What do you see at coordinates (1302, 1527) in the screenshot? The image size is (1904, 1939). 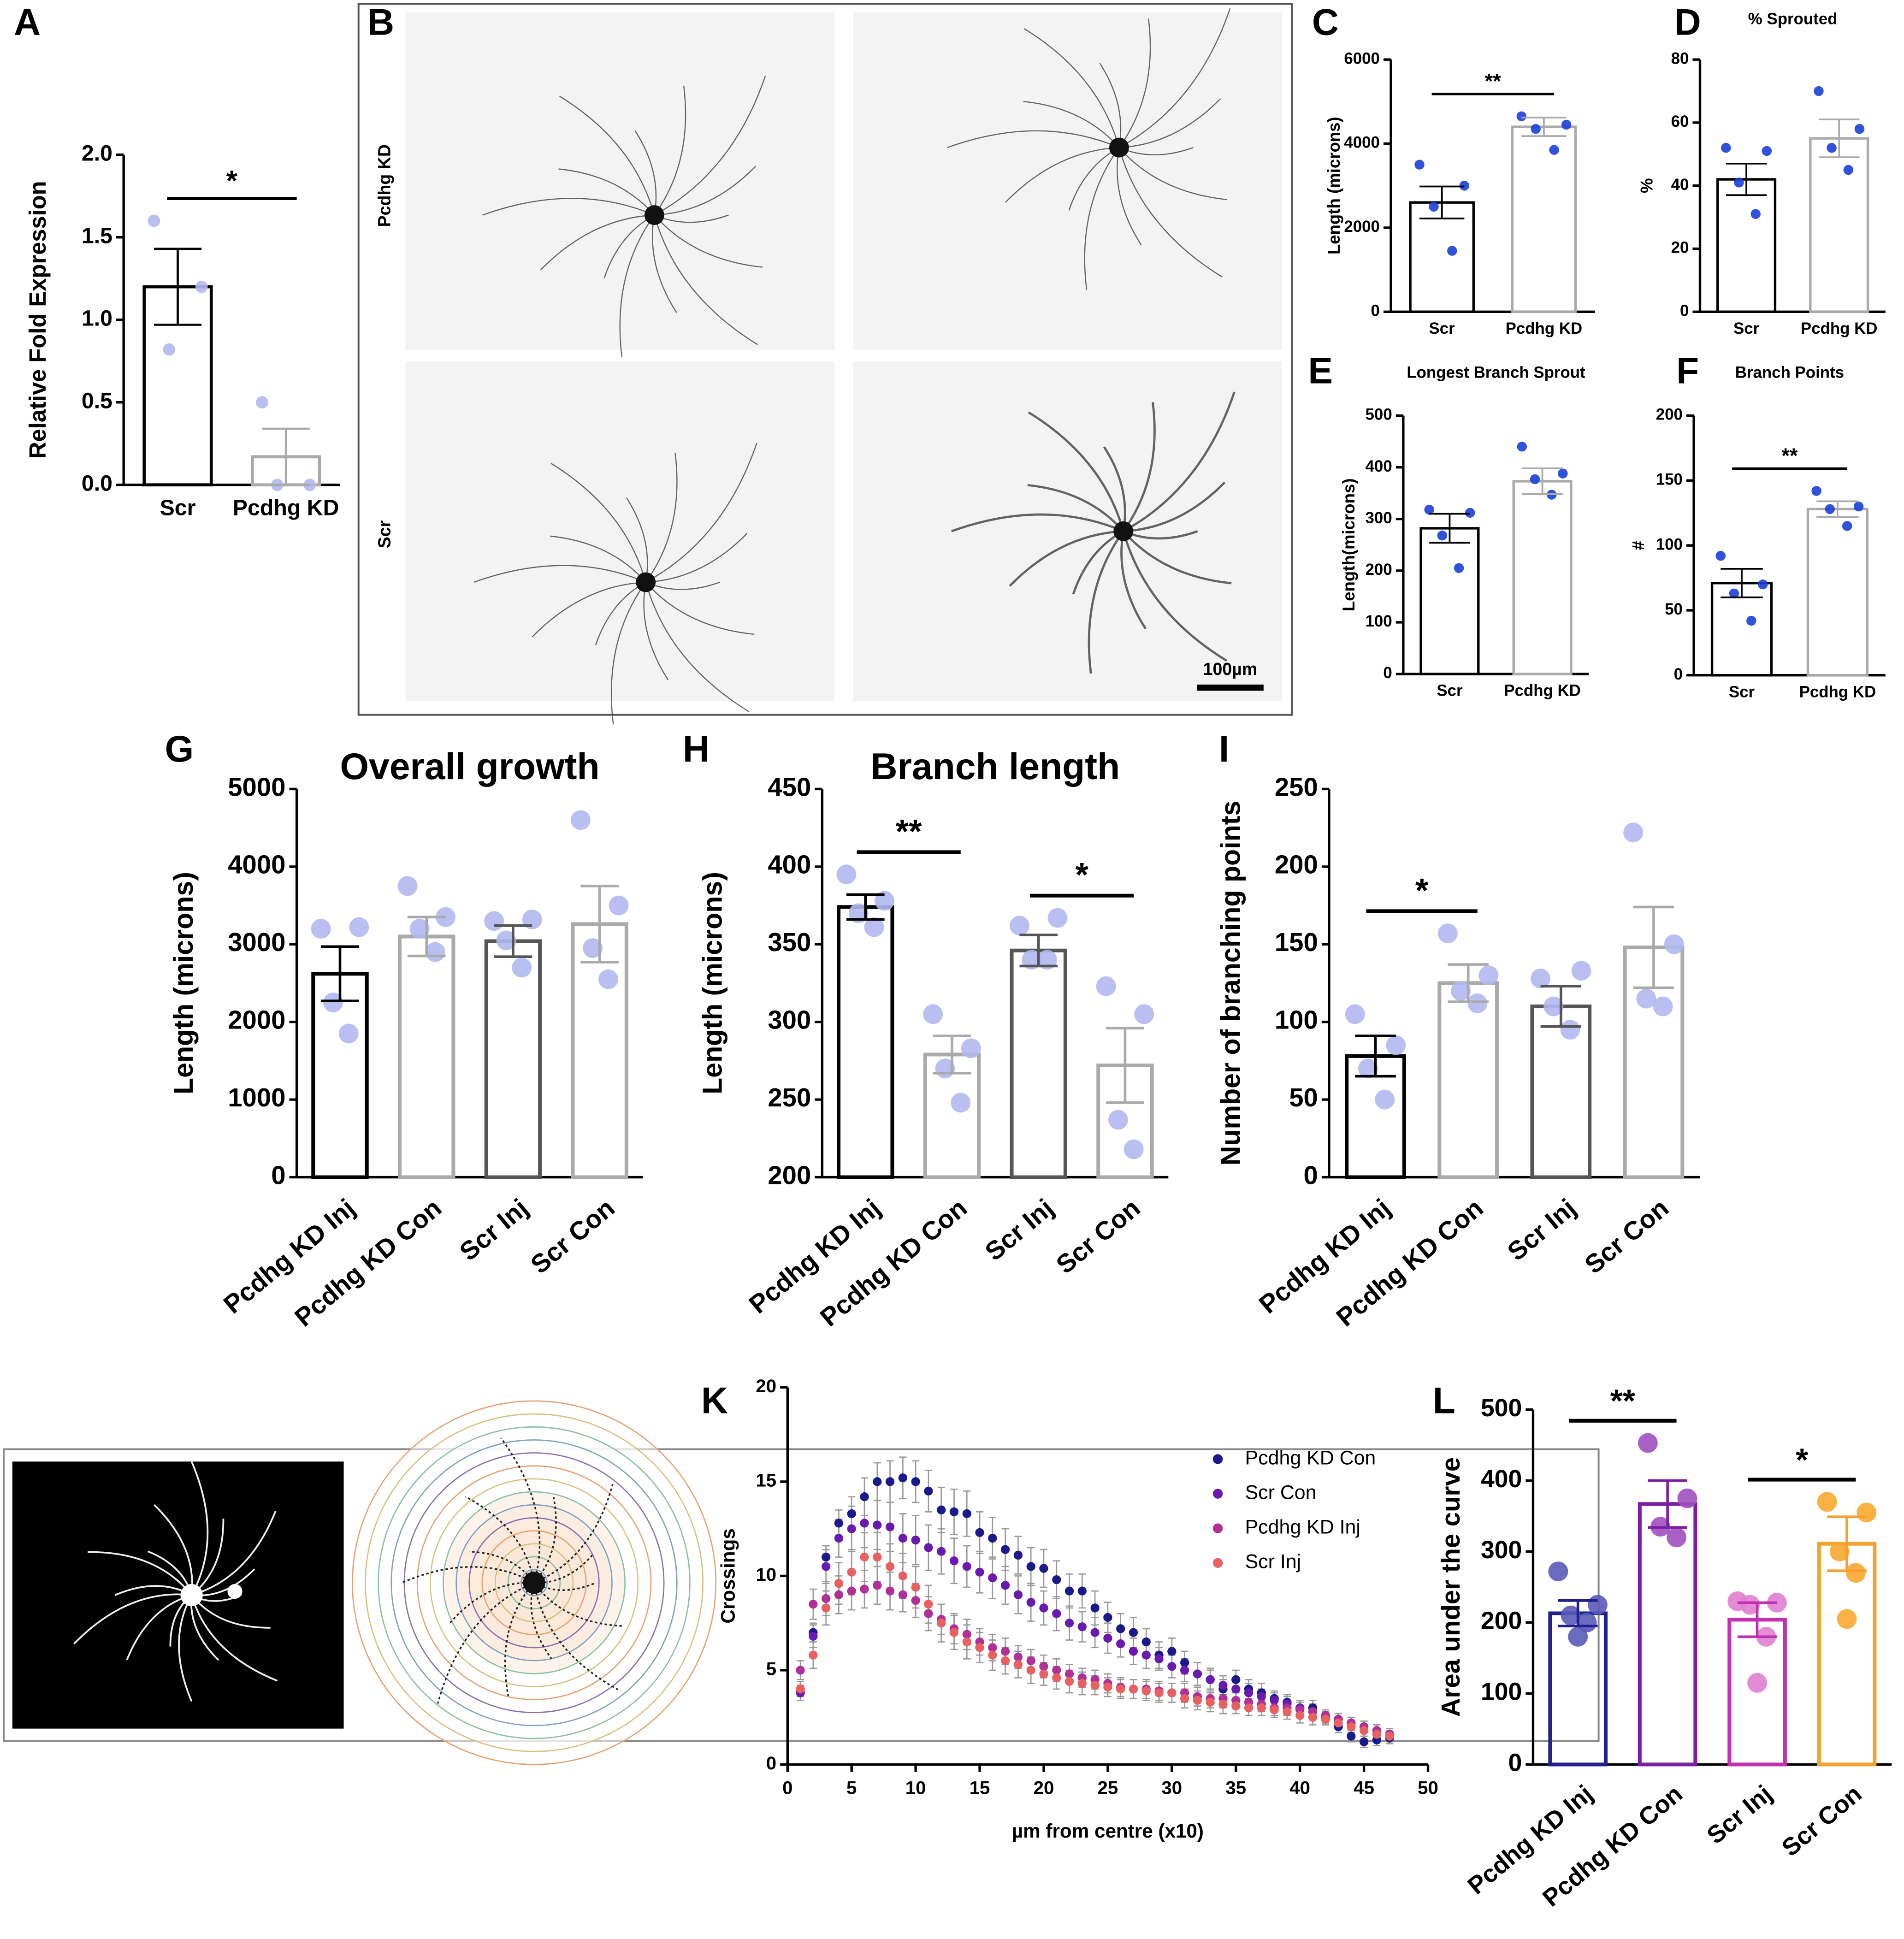 I see `legend-label: Pcdhg KD Inj` at bounding box center [1302, 1527].